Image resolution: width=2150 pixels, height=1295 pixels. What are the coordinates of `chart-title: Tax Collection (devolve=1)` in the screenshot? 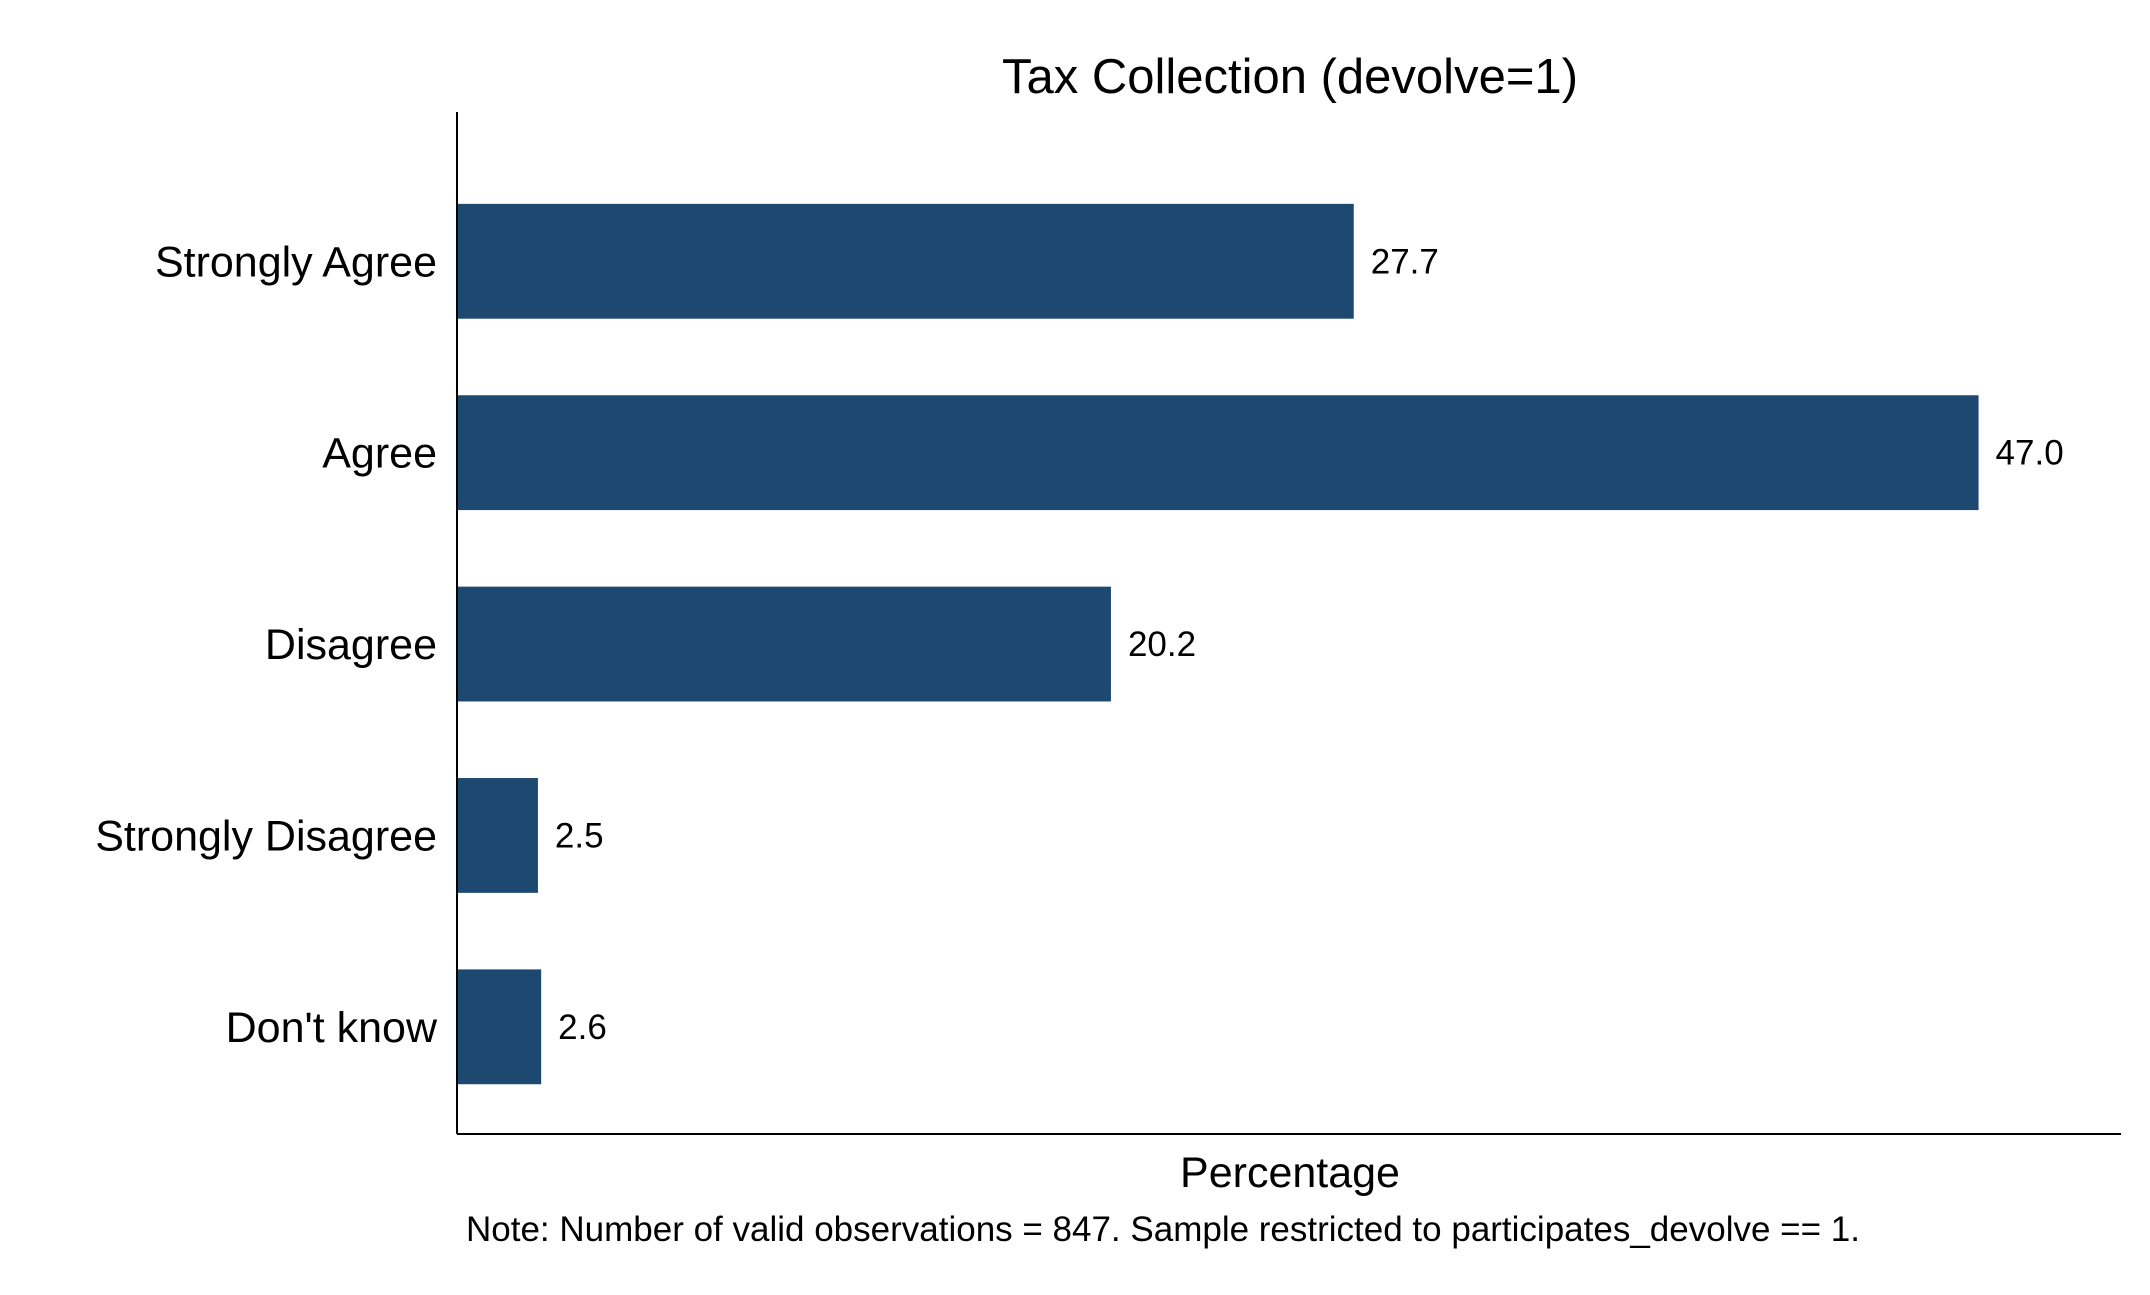 It's located at (1290, 77).